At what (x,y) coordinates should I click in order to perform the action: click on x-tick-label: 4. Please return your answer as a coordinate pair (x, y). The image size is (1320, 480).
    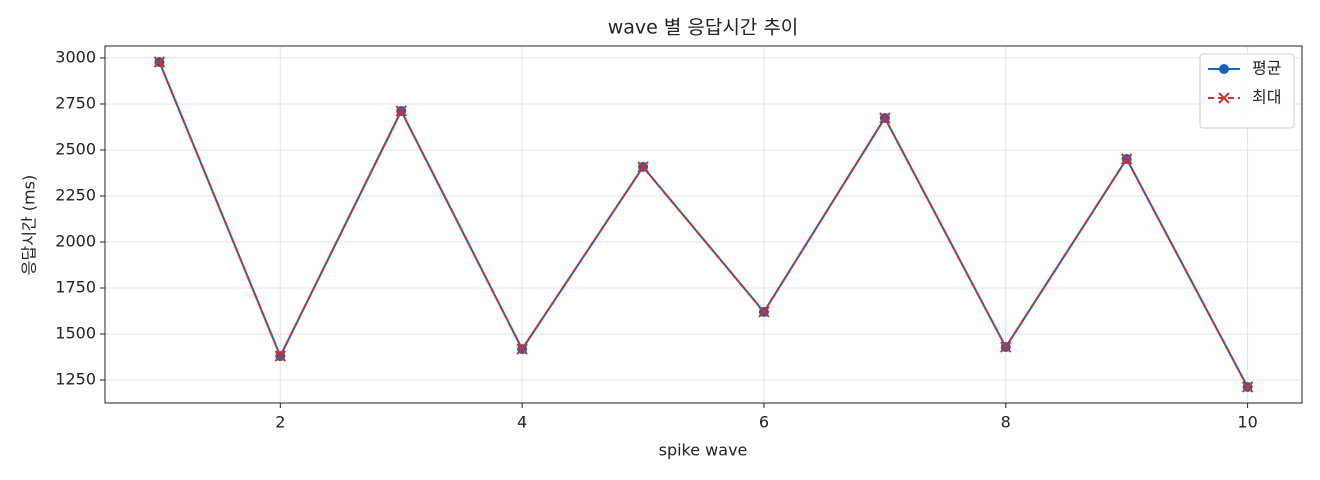
    Looking at the image, I should click on (522, 422).